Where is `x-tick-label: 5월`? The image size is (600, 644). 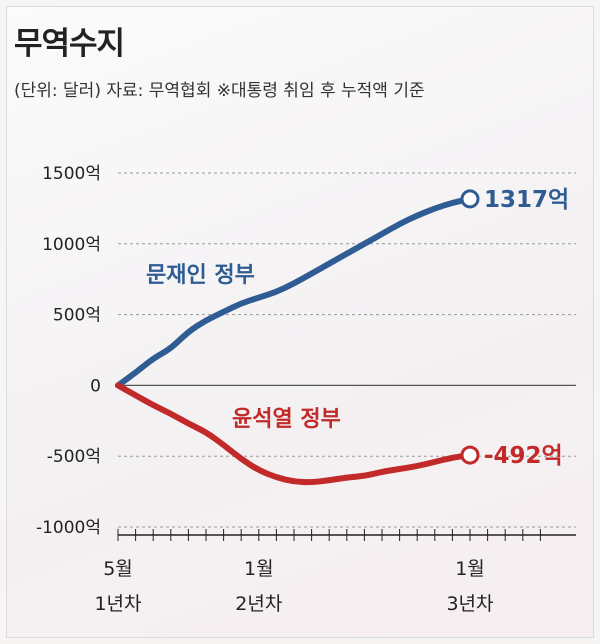
x-tick-label: 5월 is located at coordinates (118, 569).